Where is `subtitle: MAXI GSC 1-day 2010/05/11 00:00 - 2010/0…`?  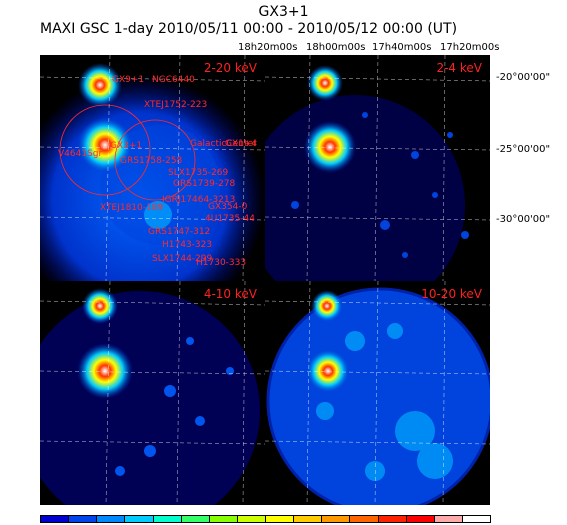 subtitle: MAXI GSC 1-day 2010/05/11 00:00 - 2010/0… is located at coordinates (249, 29).